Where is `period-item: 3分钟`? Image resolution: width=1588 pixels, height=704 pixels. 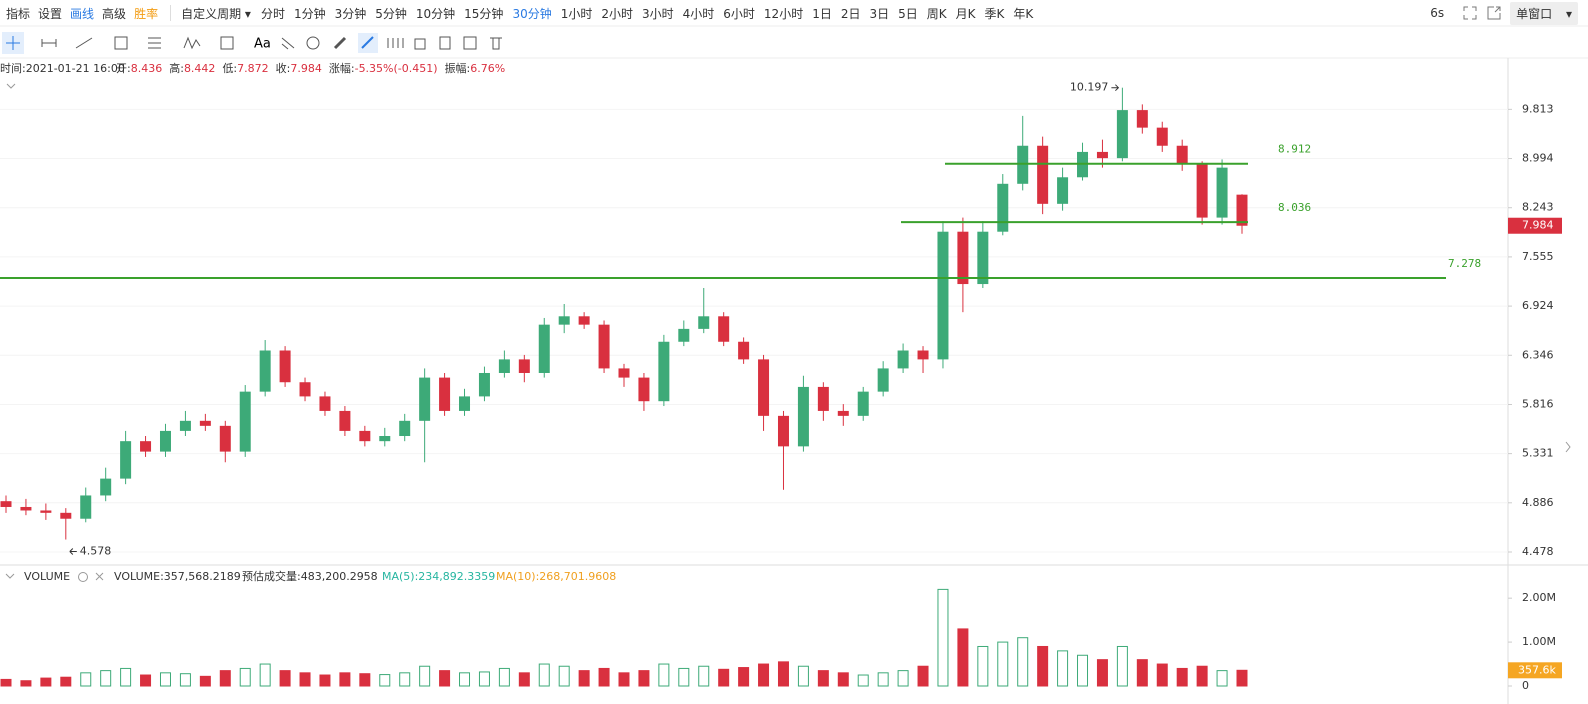 period-item: 3分钟 is located at coordinates (350, 13).